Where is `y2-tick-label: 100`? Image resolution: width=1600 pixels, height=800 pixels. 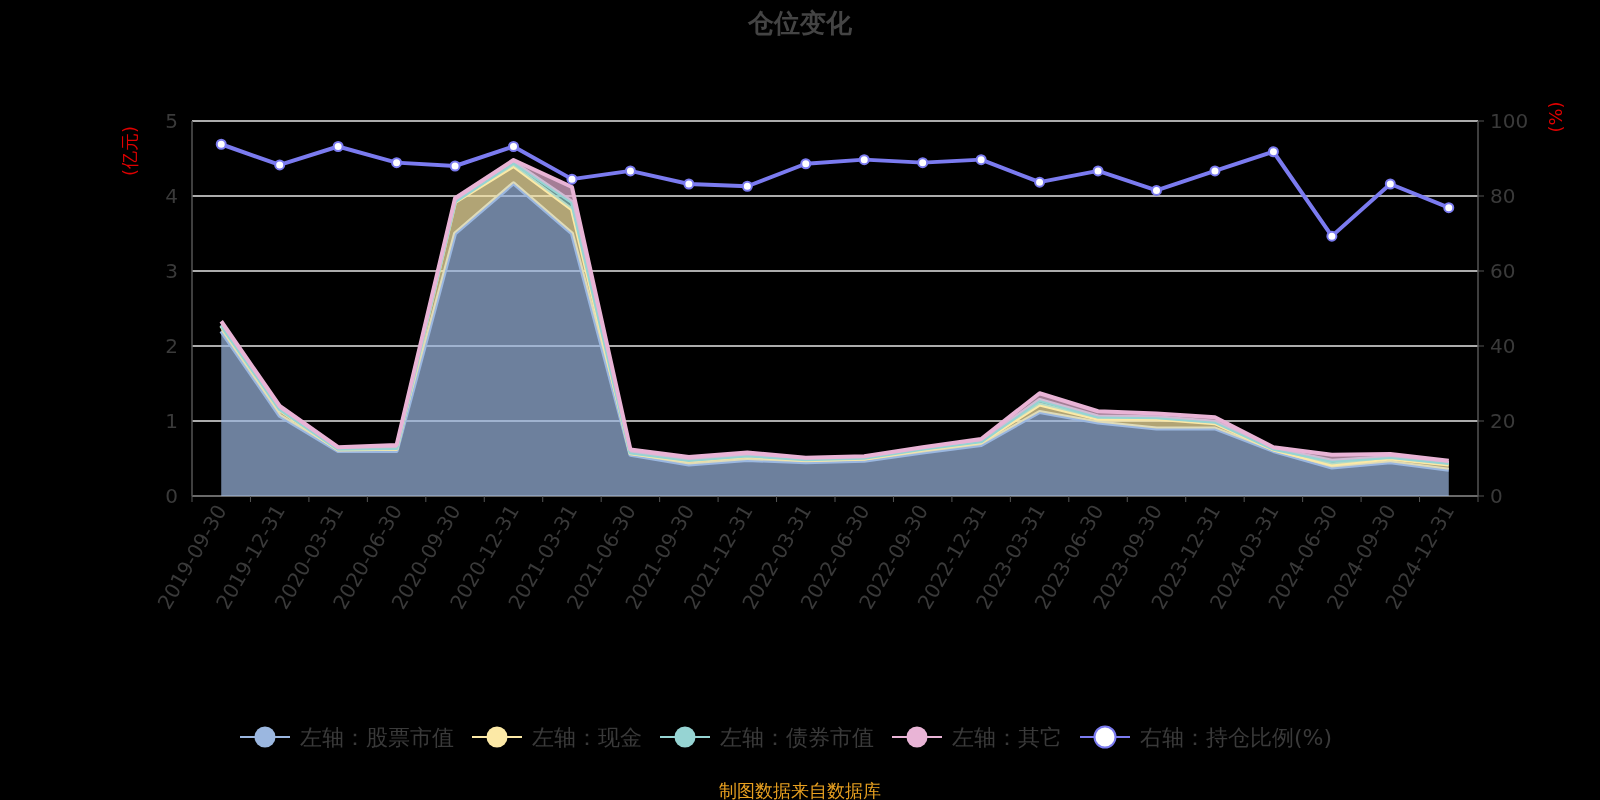 y2-tick-label: 100 is located at coordinates (1509, 121).